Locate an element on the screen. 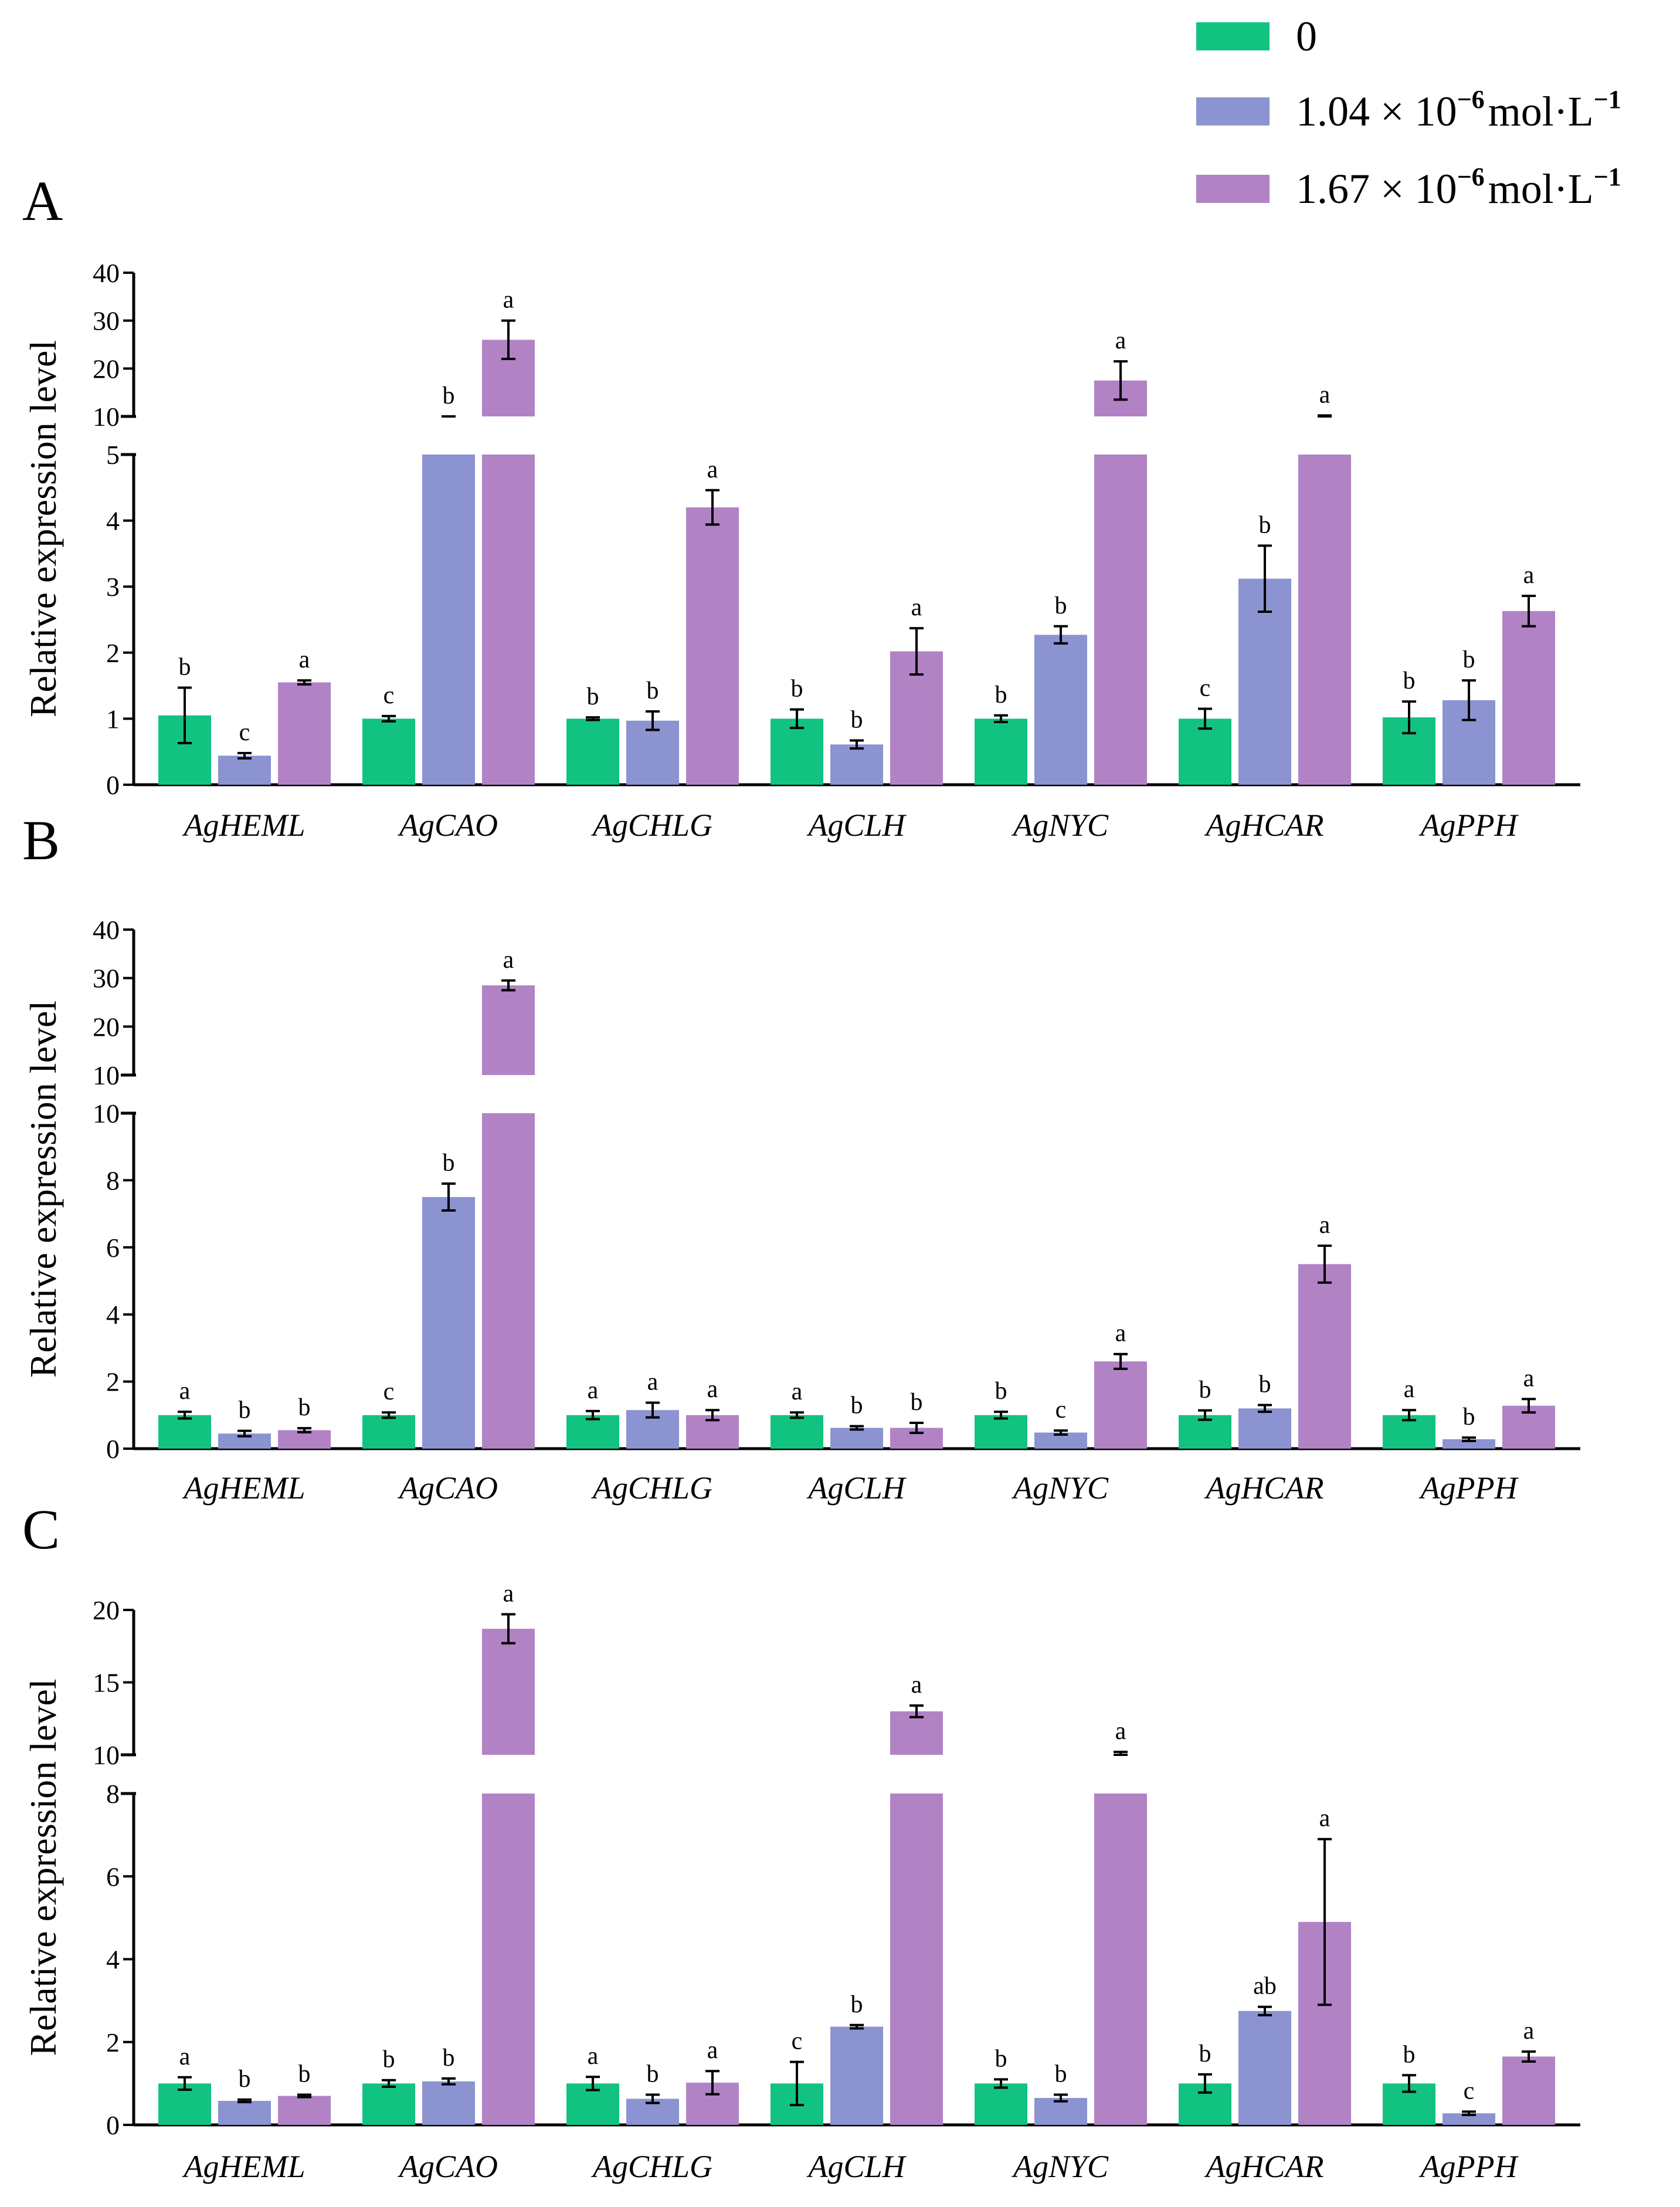 The width and height of the screenshot is (1680, 2207). y-tick-label: 2 is located at coordinates (113, 1382).